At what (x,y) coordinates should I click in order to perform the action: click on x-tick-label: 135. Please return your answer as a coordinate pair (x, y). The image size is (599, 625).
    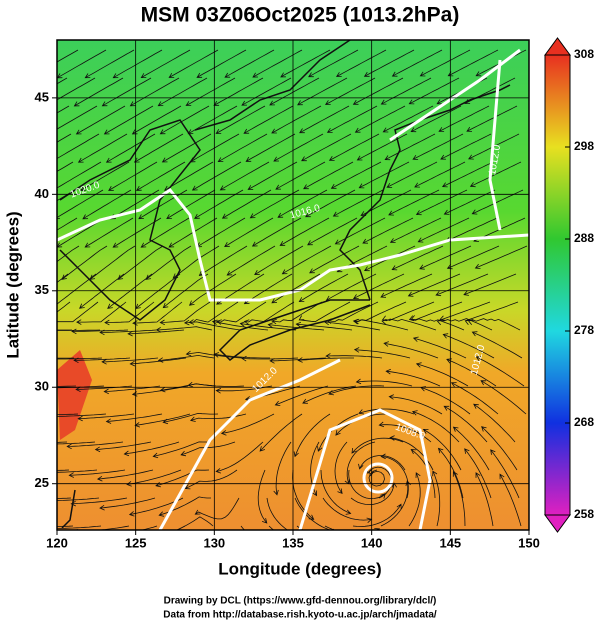
    Looking at the image, I should click on (293, 542).